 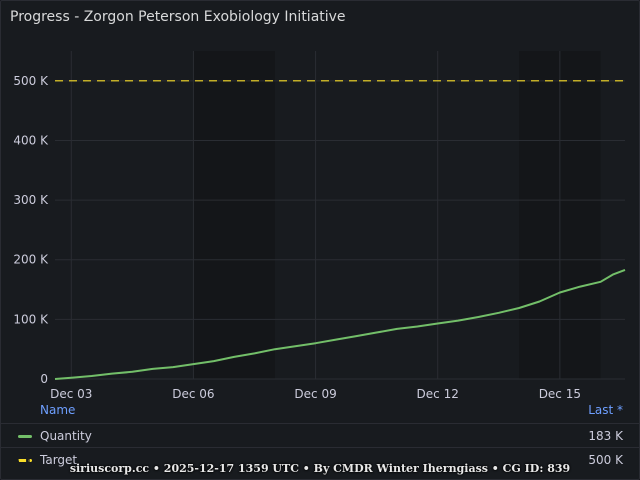 I want to click on x-tick-label: Dec 12, so click(x=438, y=394).